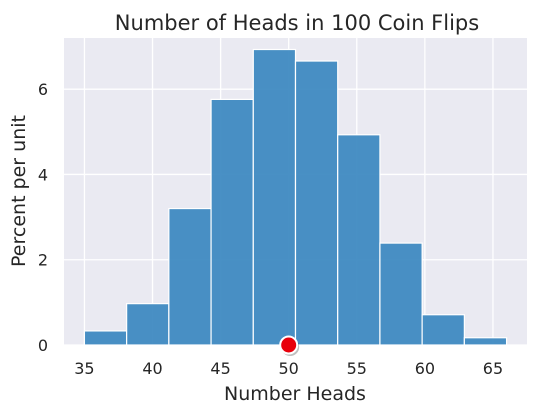  I want to click on x-tick-label: 60, so click(425, 368).